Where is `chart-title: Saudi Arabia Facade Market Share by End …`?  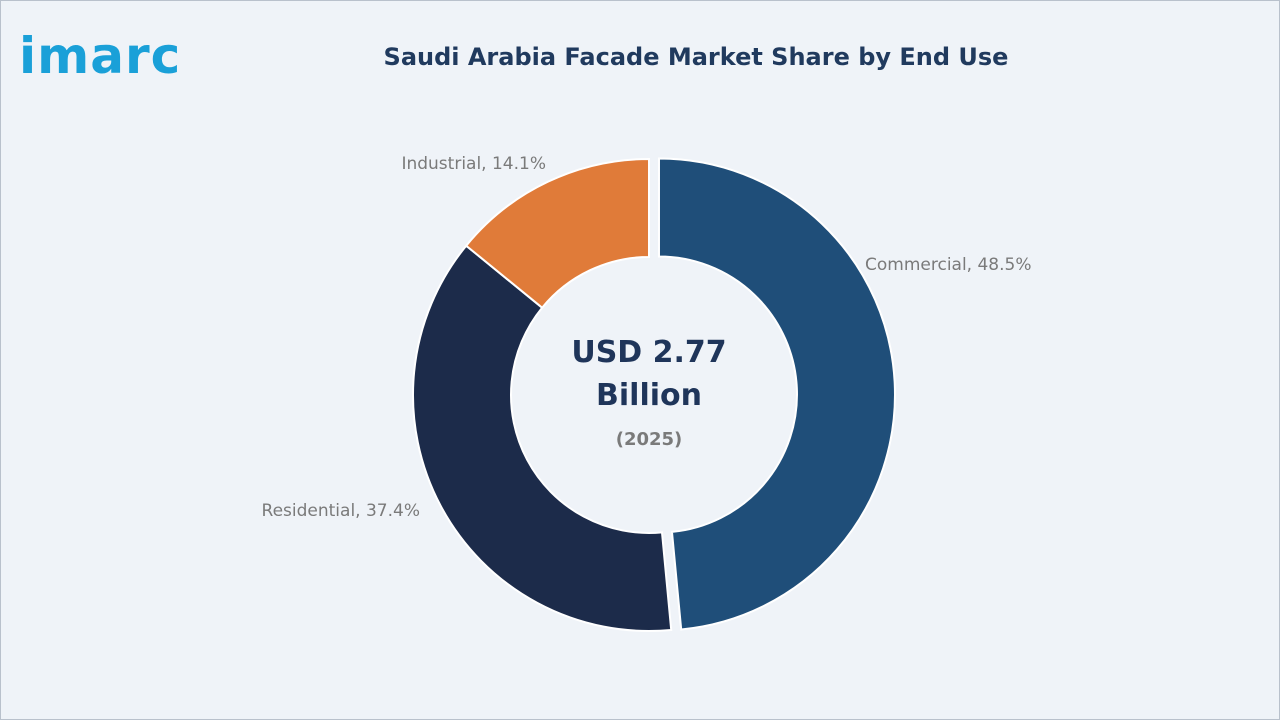
chart-title: Saudi Arabia Facade Market Share by End … is located at coordinates (696, 57).